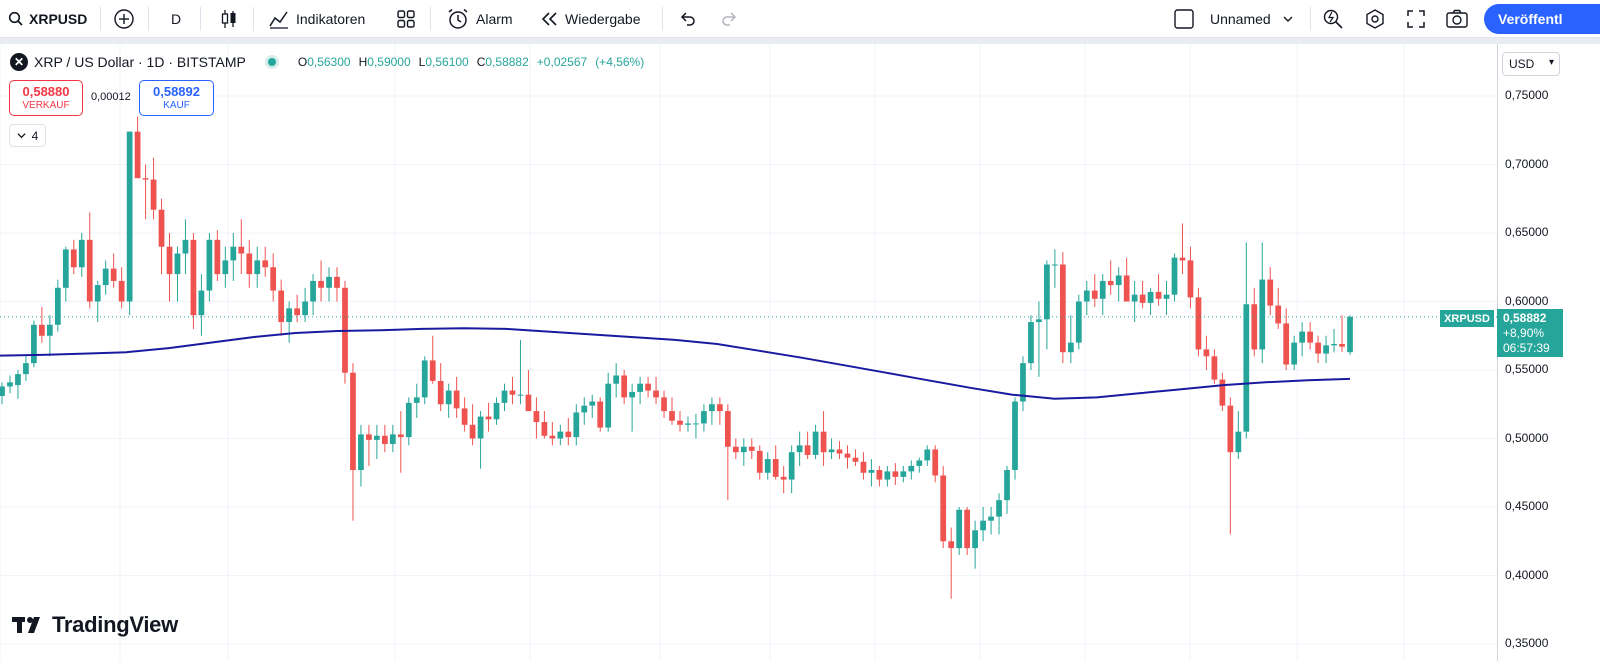 The image size is (1600, 666). What do you see at coordinates (47, 19) in the screenshot?
I see `symbol-search: XRPUSD` at bounding box center [47, 19].